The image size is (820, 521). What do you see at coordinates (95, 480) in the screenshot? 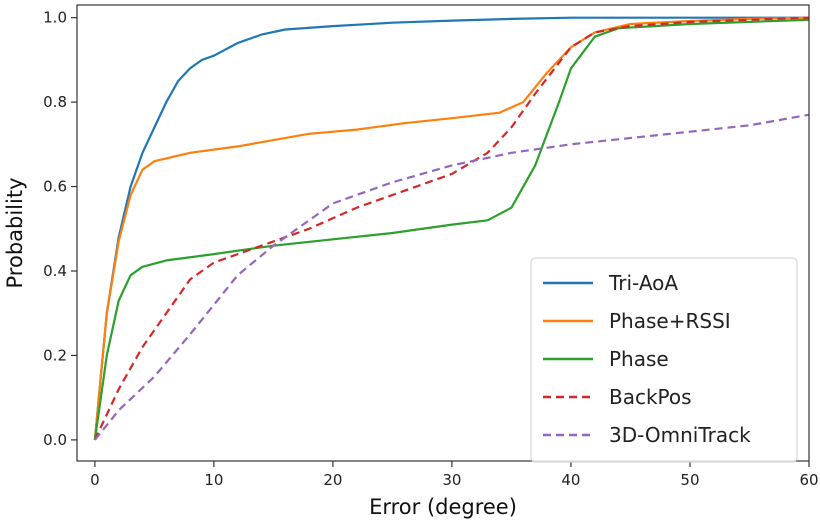
I see `x-tick-label: 0` at bounding box center [95, 480].